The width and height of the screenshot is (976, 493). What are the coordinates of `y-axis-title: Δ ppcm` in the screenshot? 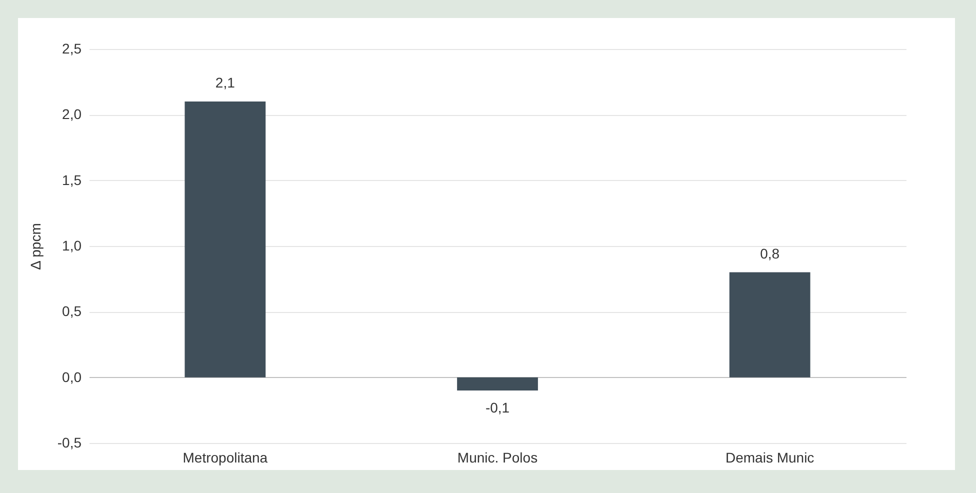 It's located at (35, 246).